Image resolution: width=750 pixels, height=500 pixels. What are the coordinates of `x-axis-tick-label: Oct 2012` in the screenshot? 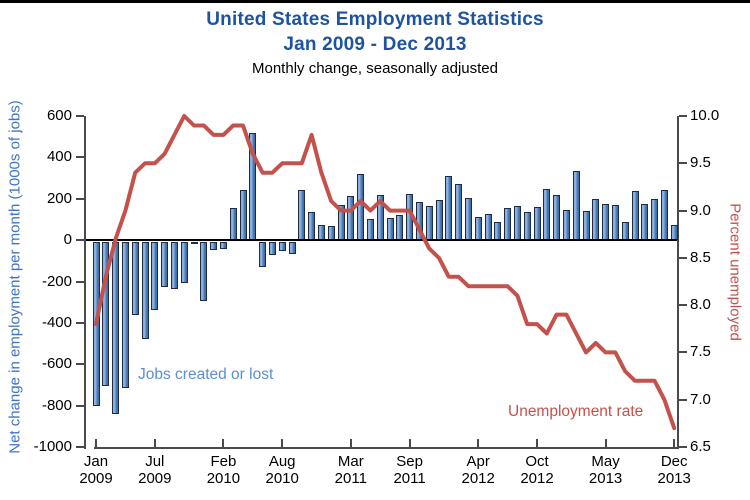 It's located at (537, 470).